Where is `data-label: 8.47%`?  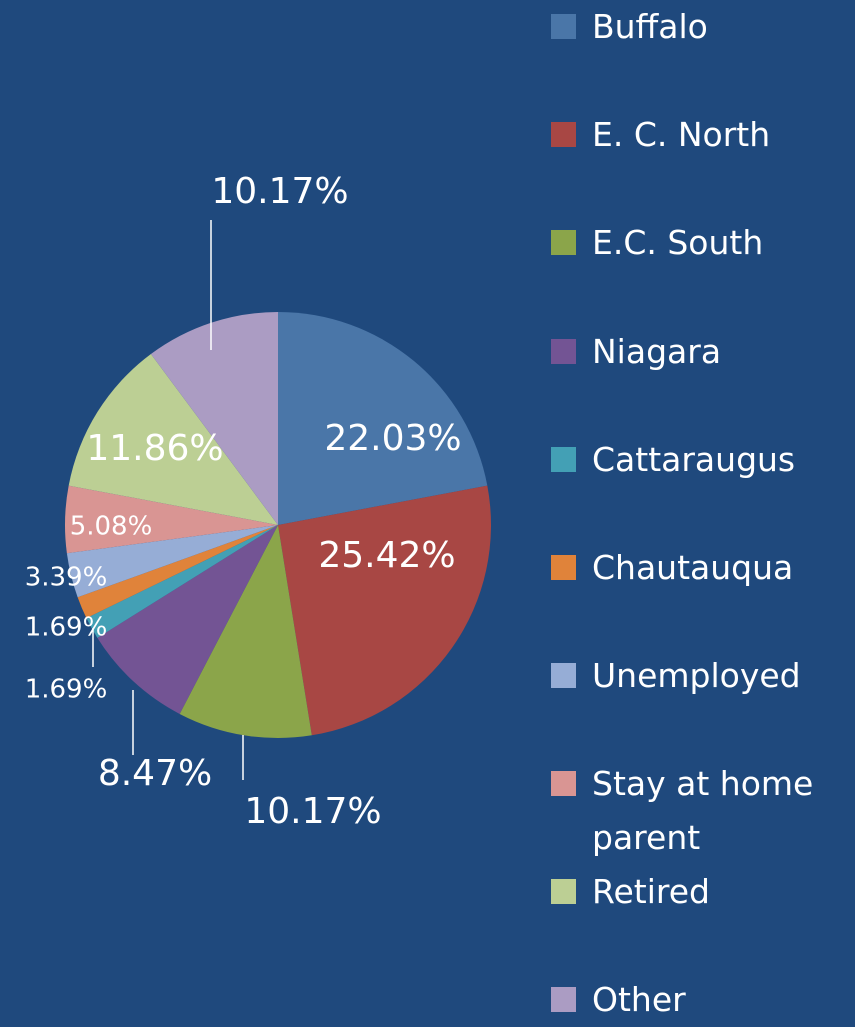 data-label: 8.47% is located at coordinates (155, 773).